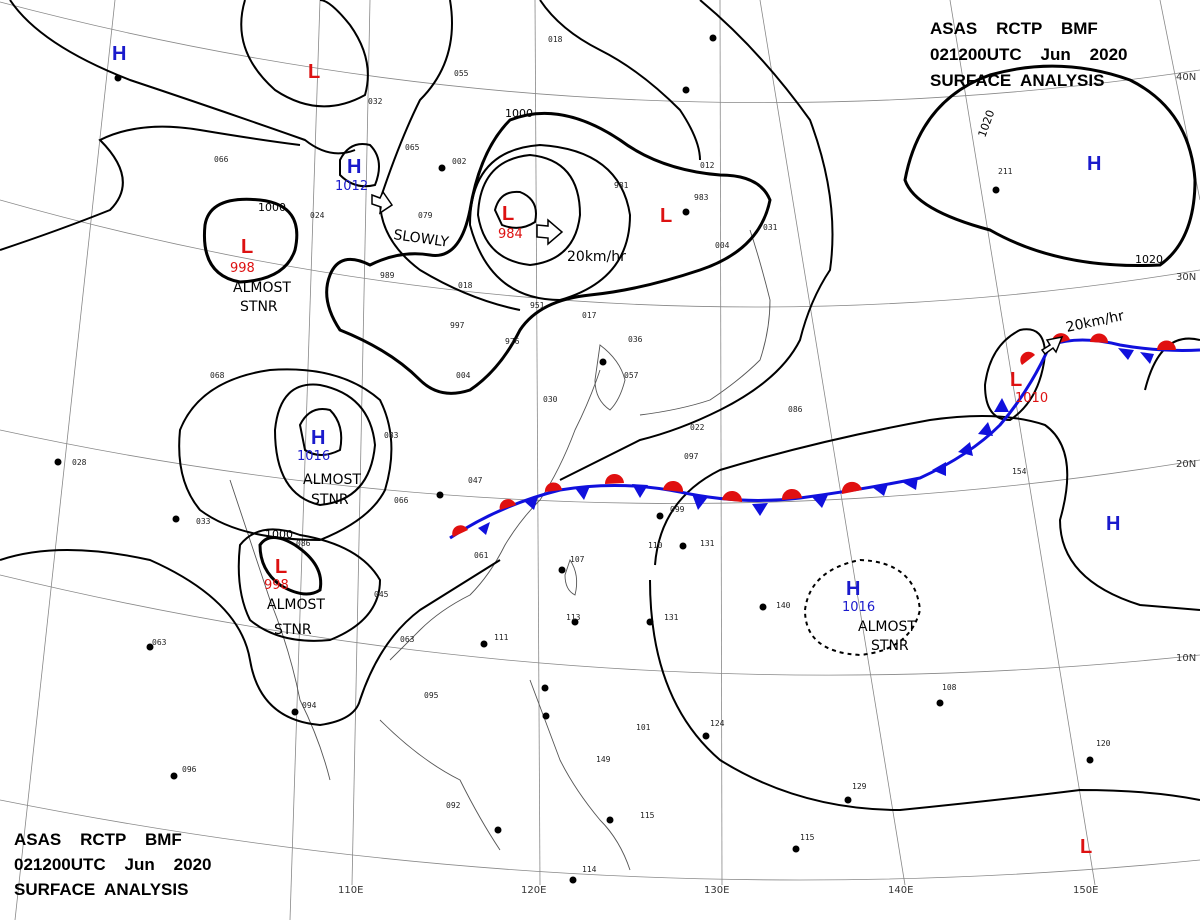 The width and height of the screenshot is (1200, 920). I want to click on station-value: 211, so click(1005, 171).